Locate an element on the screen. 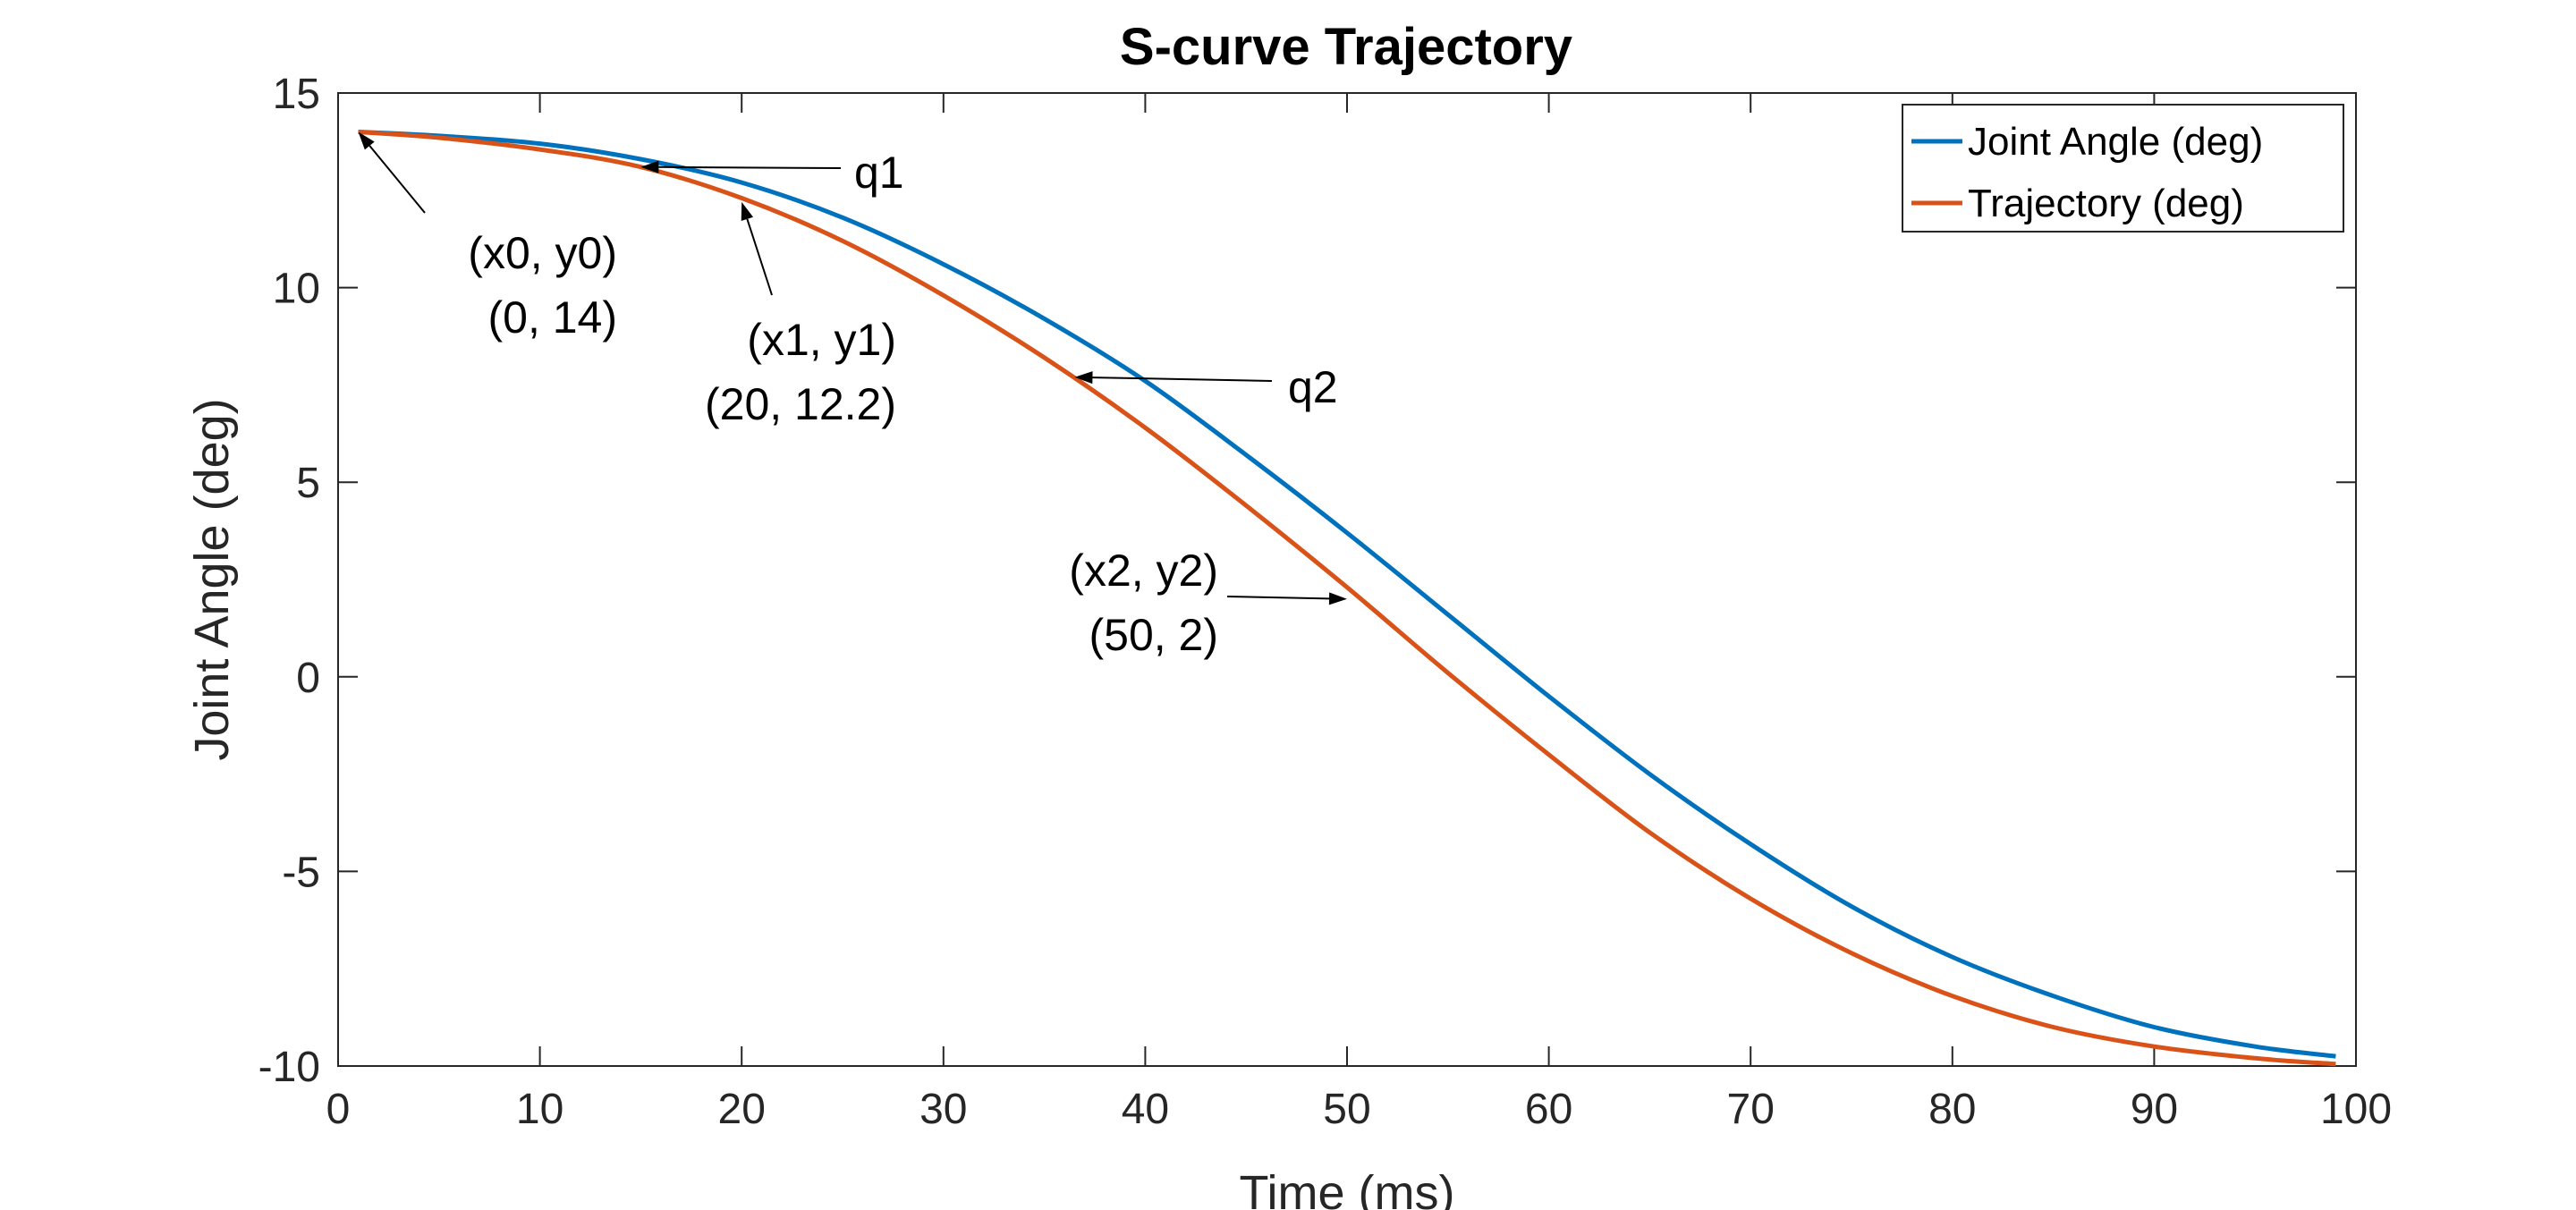 Image resolution: width=2576 pixels, height=1210 pixels. annotation-text: (x0, y0) is located at coordinates (542, 253).